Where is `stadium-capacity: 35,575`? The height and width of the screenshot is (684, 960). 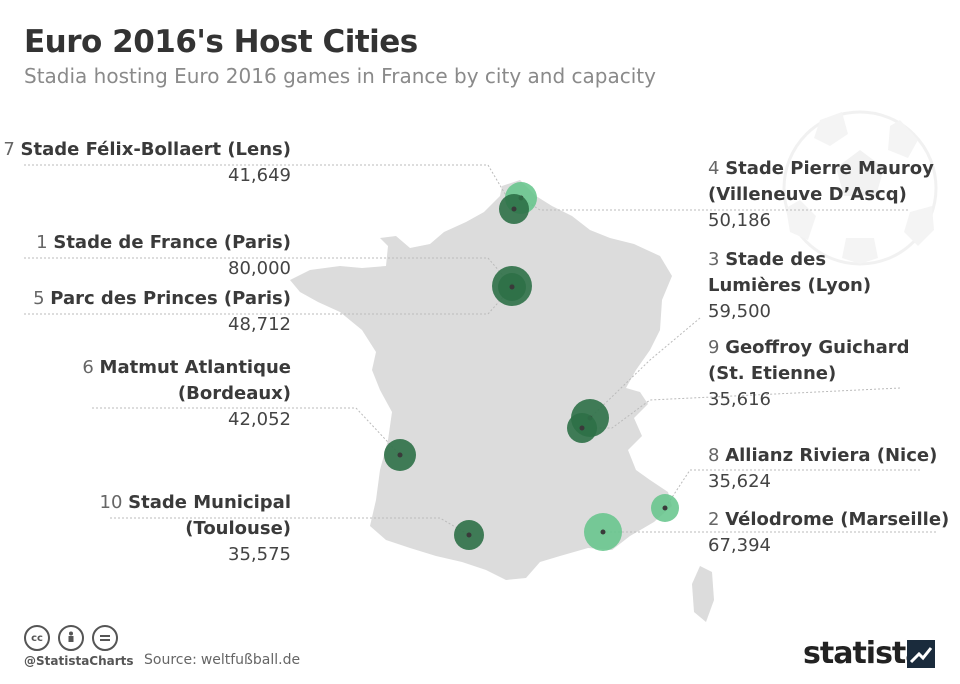
stadium-capacity: 35,575 is located at coordinates (259, 554).